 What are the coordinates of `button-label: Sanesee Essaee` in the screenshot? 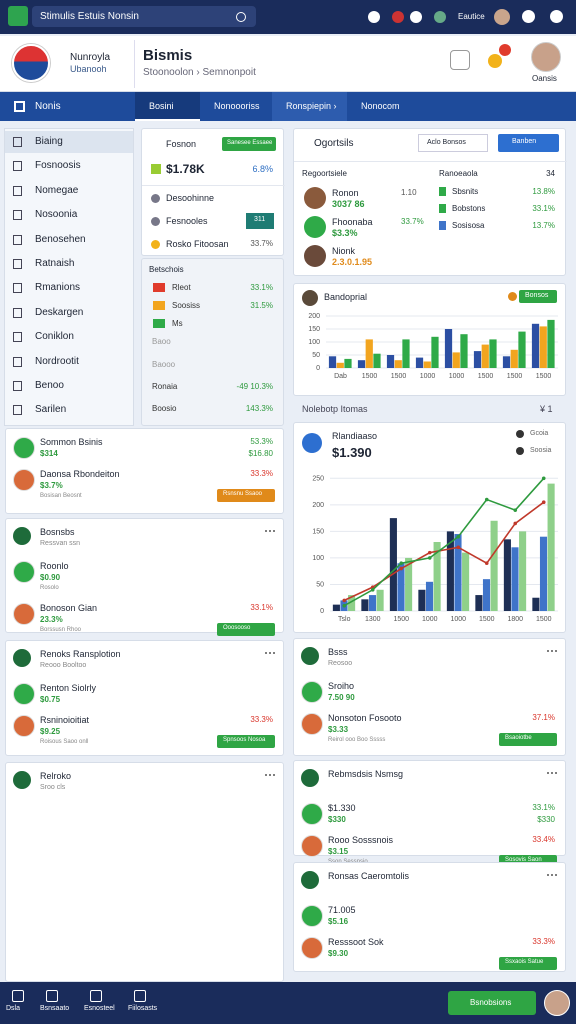 It's located at (250, 143).